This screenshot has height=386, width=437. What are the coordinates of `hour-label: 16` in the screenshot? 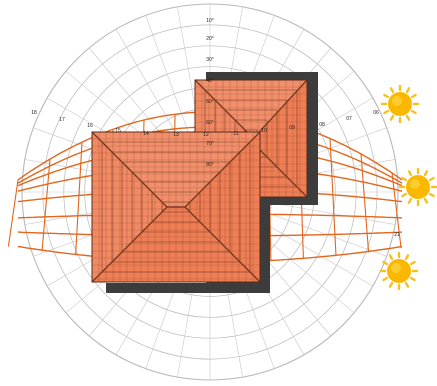 It's located at (90, 126).